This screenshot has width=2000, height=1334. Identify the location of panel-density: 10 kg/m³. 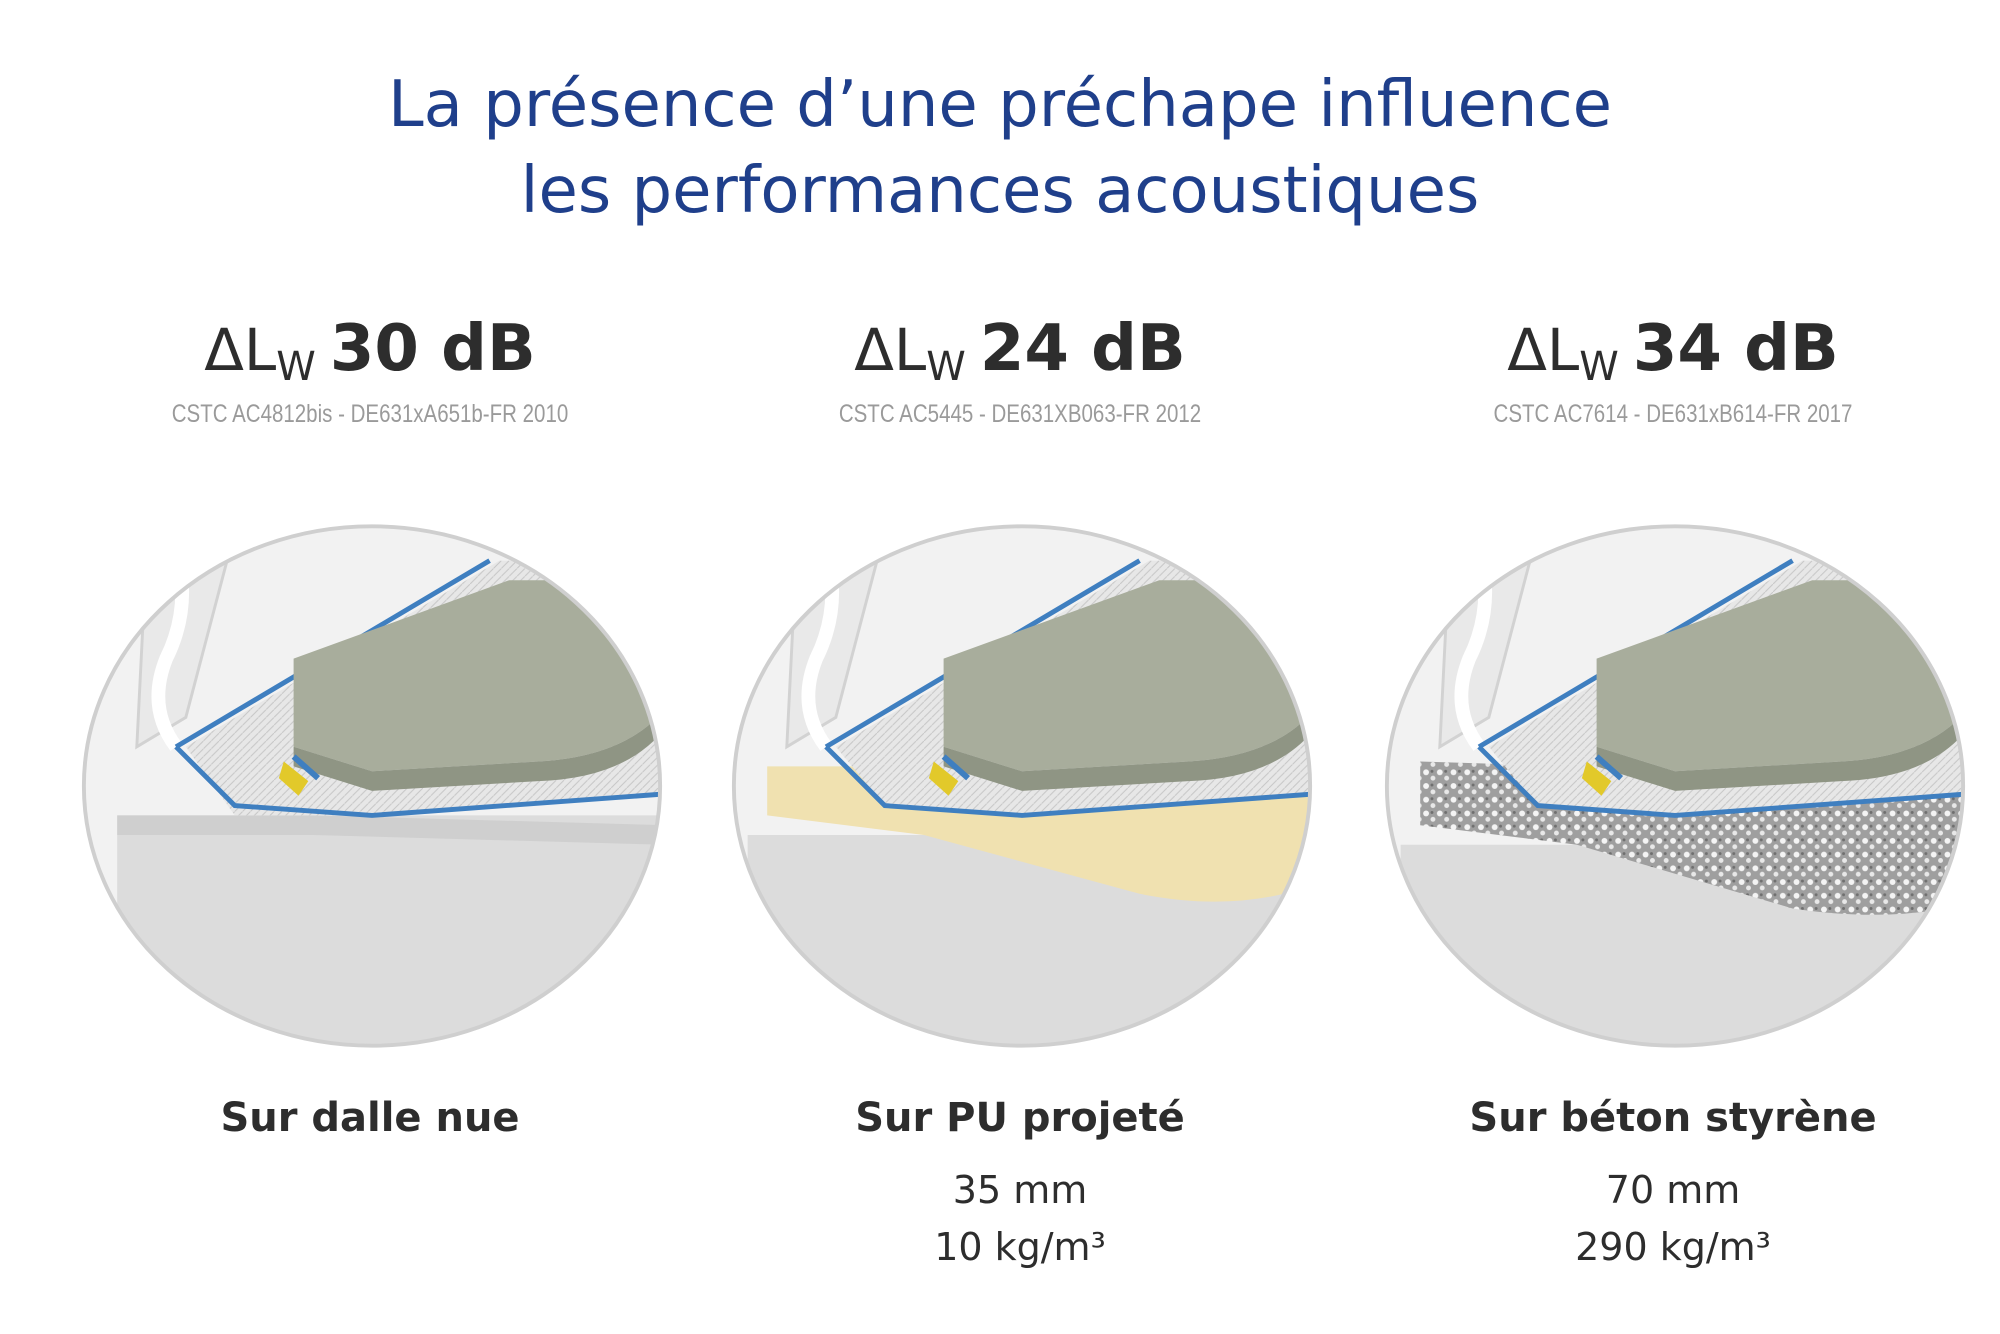
(1020, 1247).